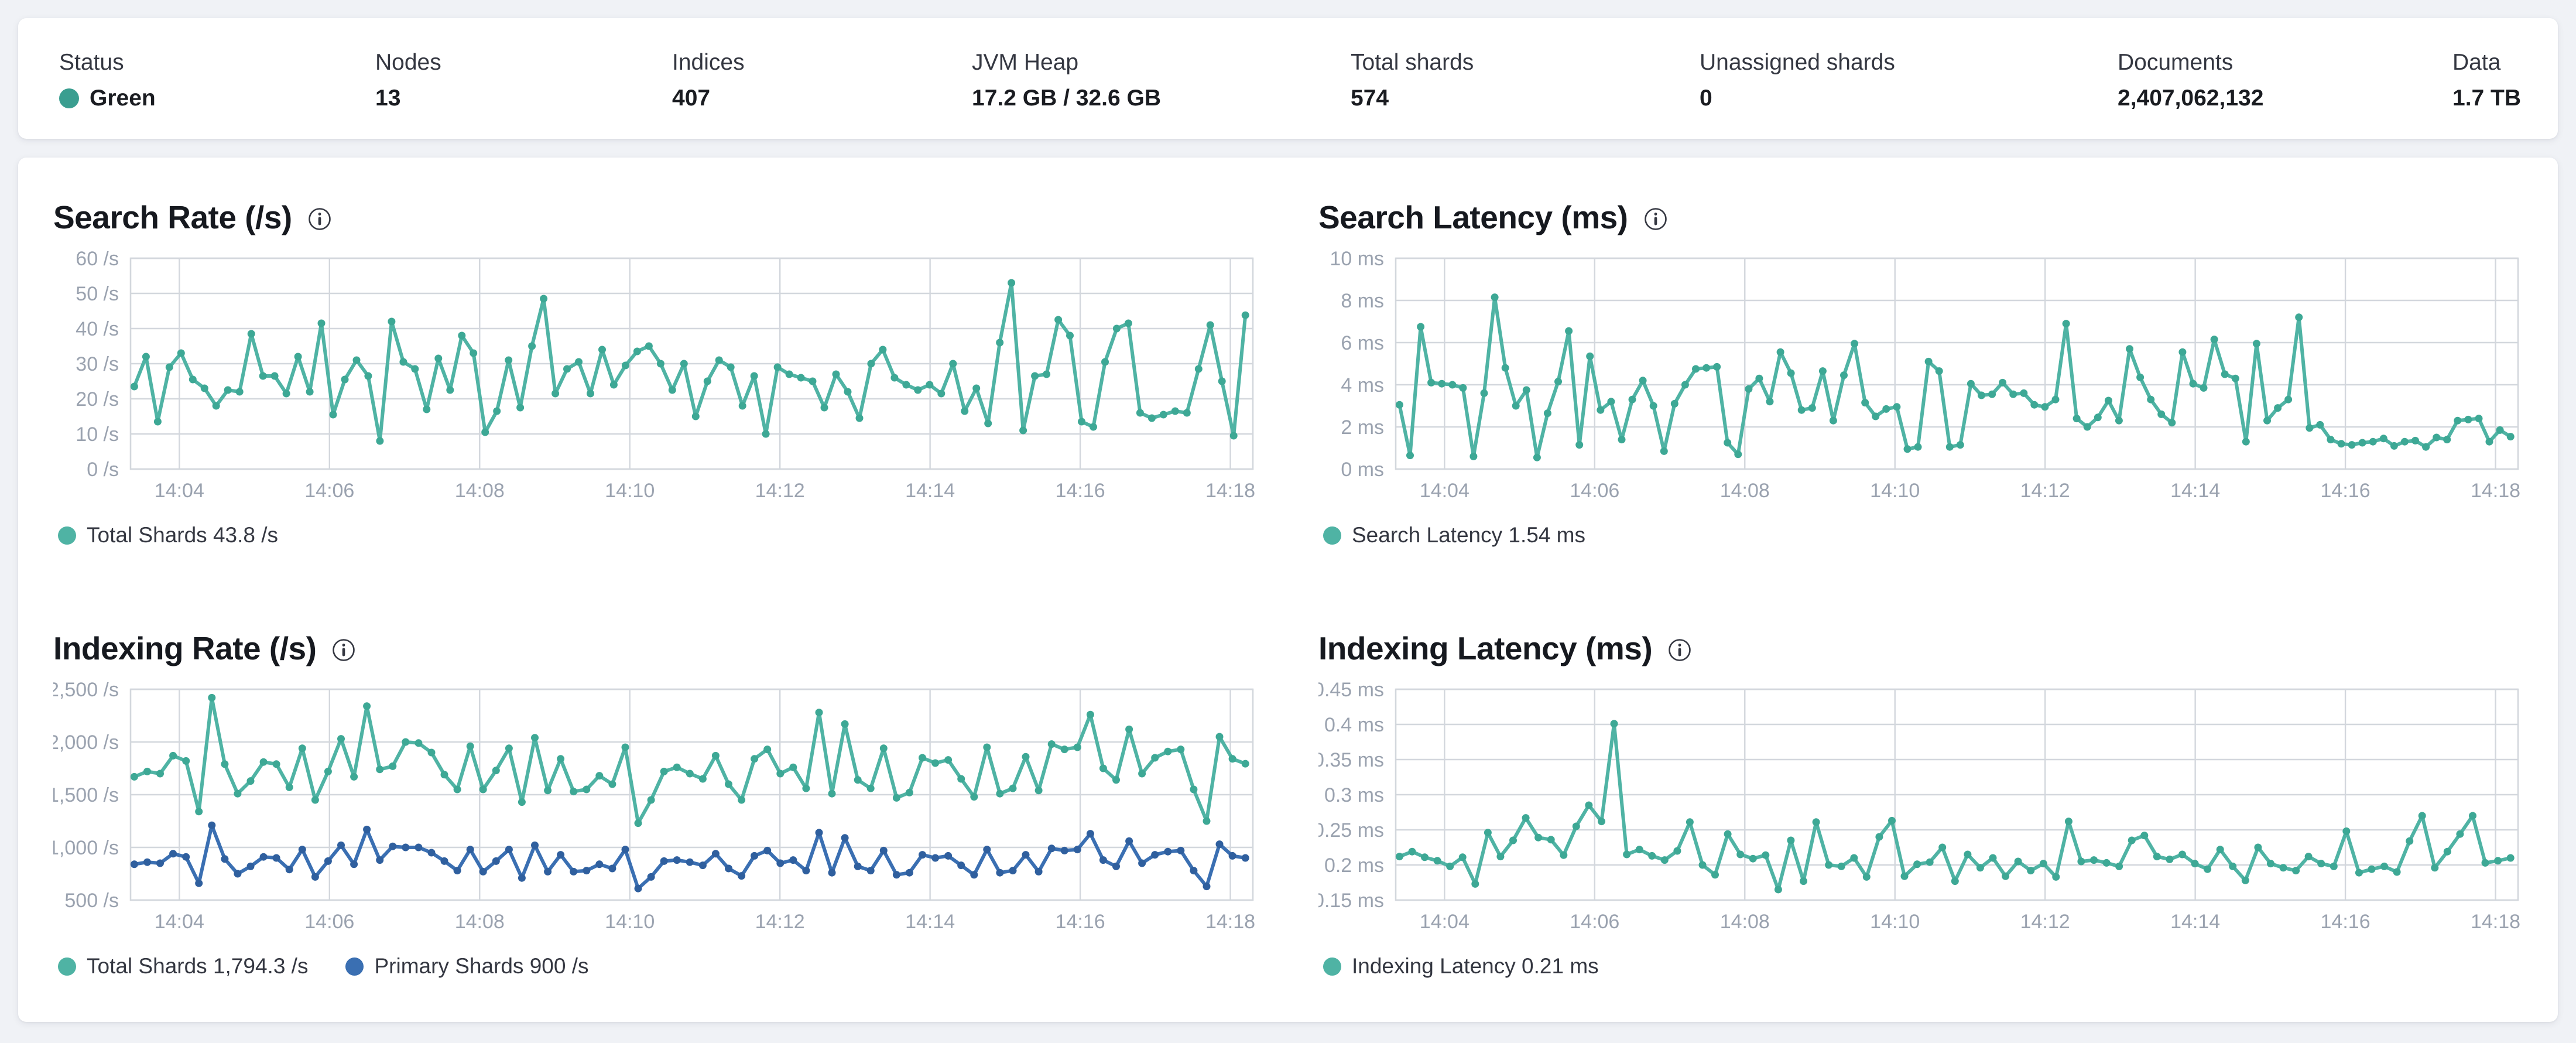  I want to click on stat-unassigned-shards: Unassigned shards 0, so click(1797, 80).